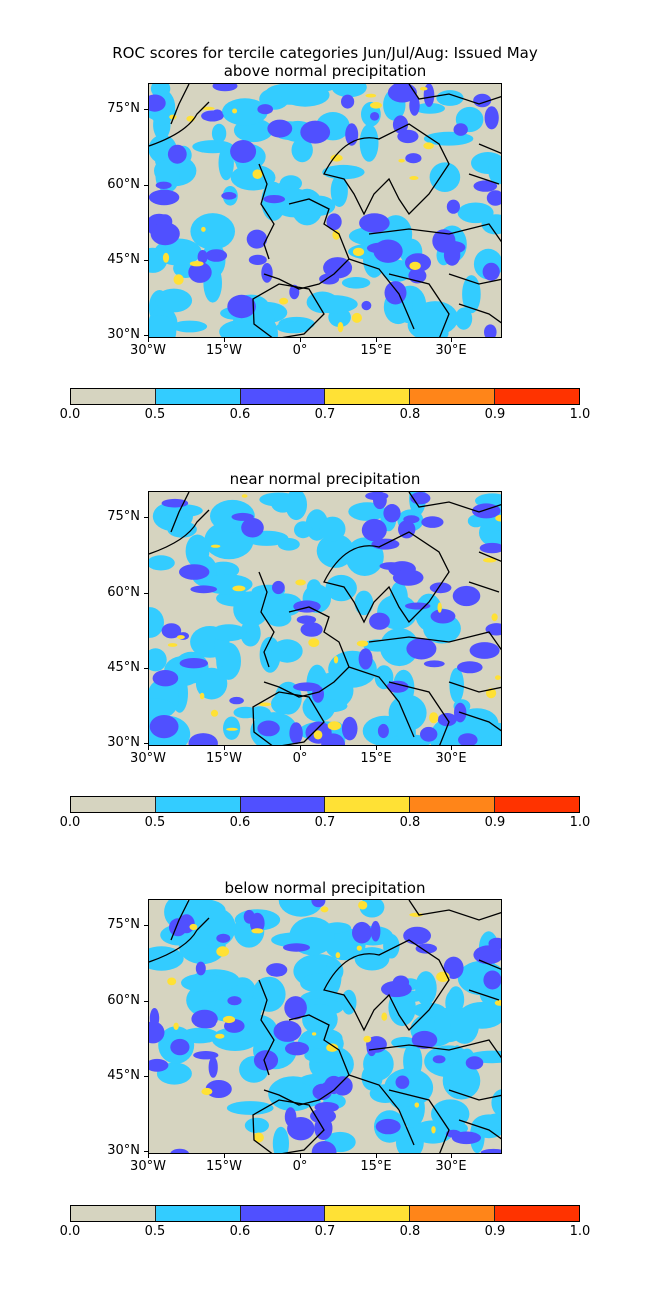  What do you see at coordinates (123, 184) in the screenshot?
I see `lat-label: 60°N` at bounding box center [123, 184].